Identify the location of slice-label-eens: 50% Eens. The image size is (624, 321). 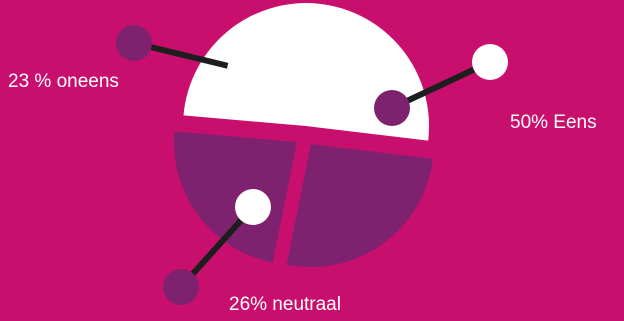
(553, 122).